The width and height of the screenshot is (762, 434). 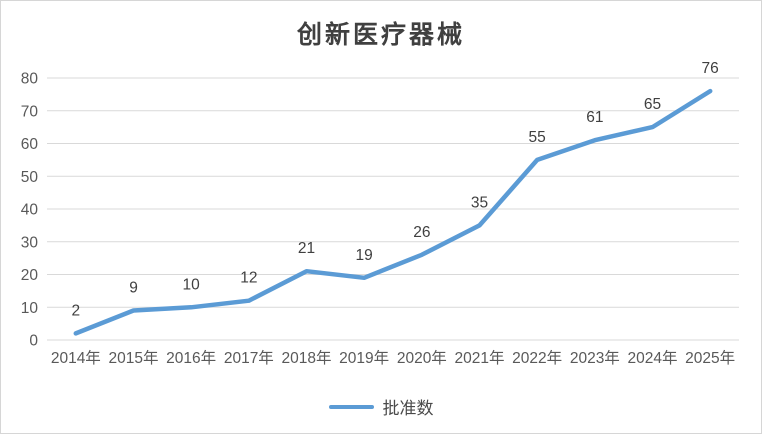 What do you see at coordinates (134, 358) in the screenshot?
I see `x-axis-tick-label: 2015年` at bounding box center [134, 358].